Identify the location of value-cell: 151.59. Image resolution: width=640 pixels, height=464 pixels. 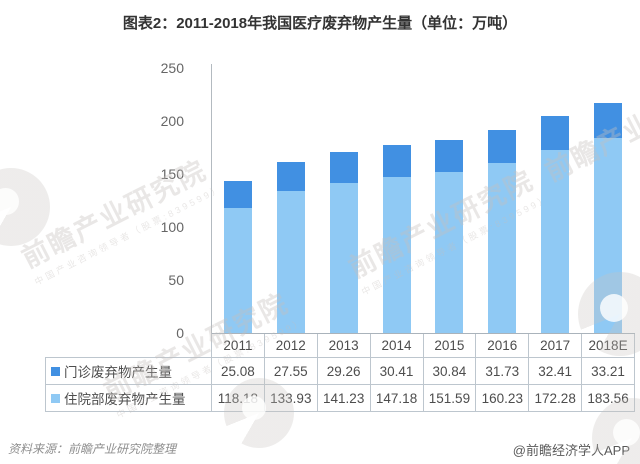
(450, 398).